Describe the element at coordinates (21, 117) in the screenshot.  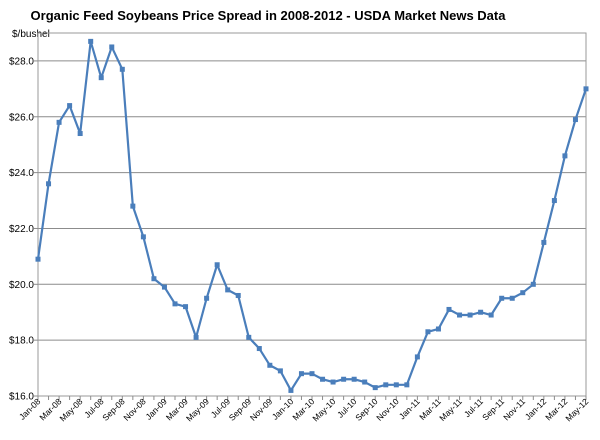
I see `y-tick-label: $26.0` at that location.